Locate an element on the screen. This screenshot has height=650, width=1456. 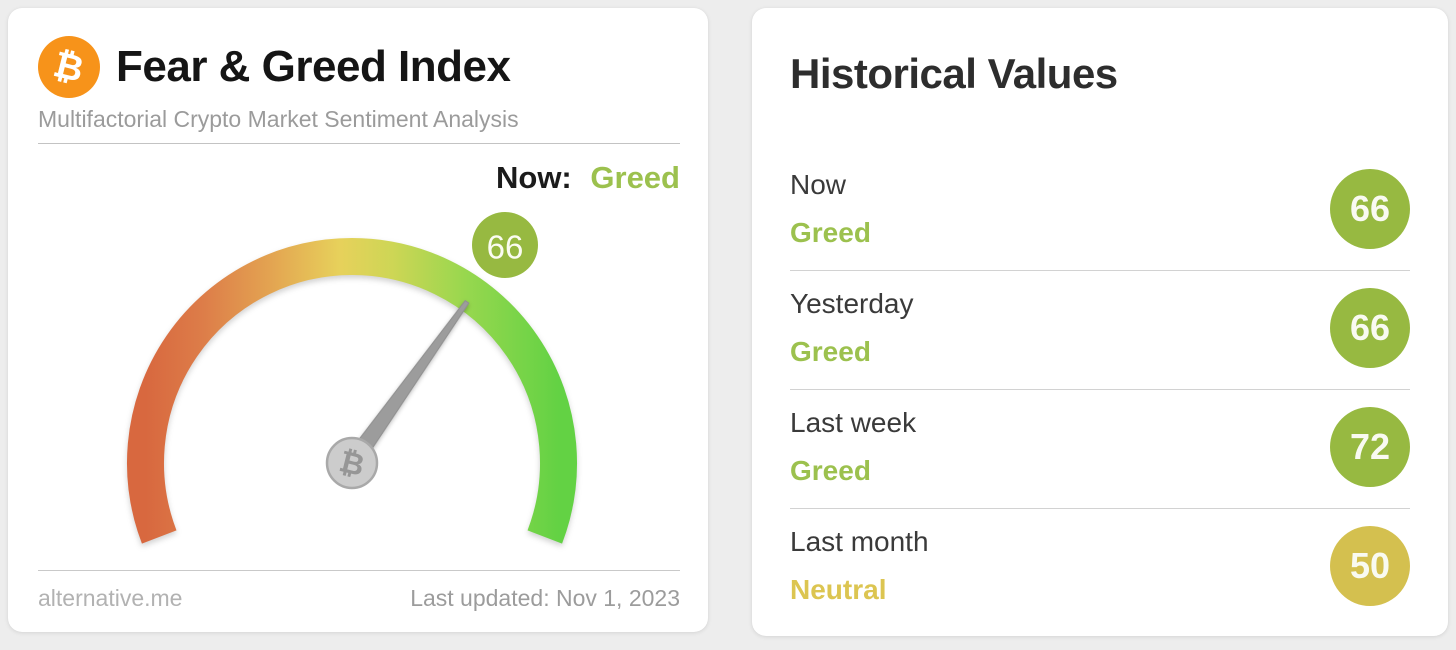
history-row-last-month: Last month Neutral 50 is located at coordinates (1100, 568).